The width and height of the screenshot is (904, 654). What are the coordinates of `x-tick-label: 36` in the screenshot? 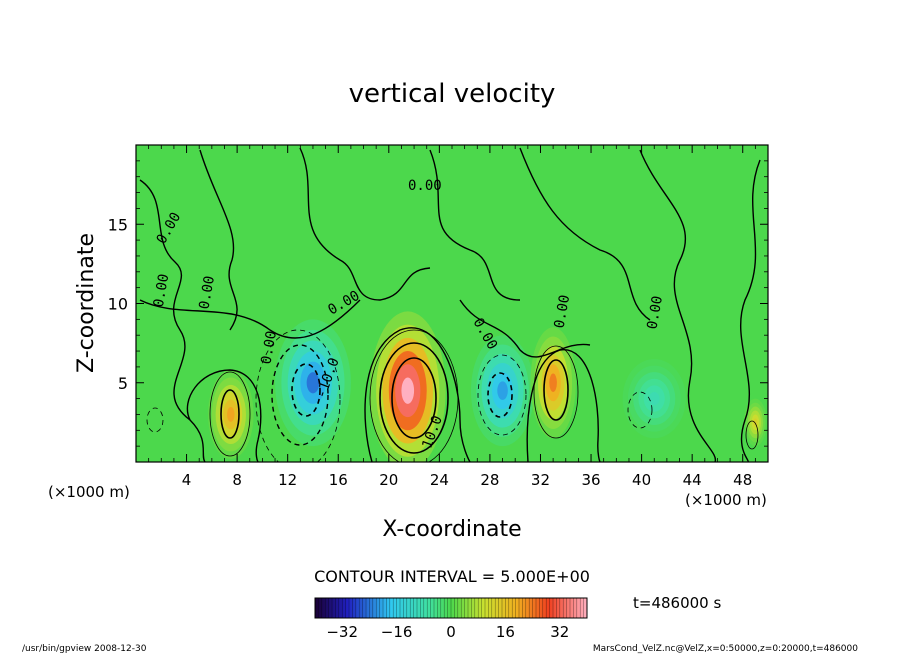 It's located at (590, 480).